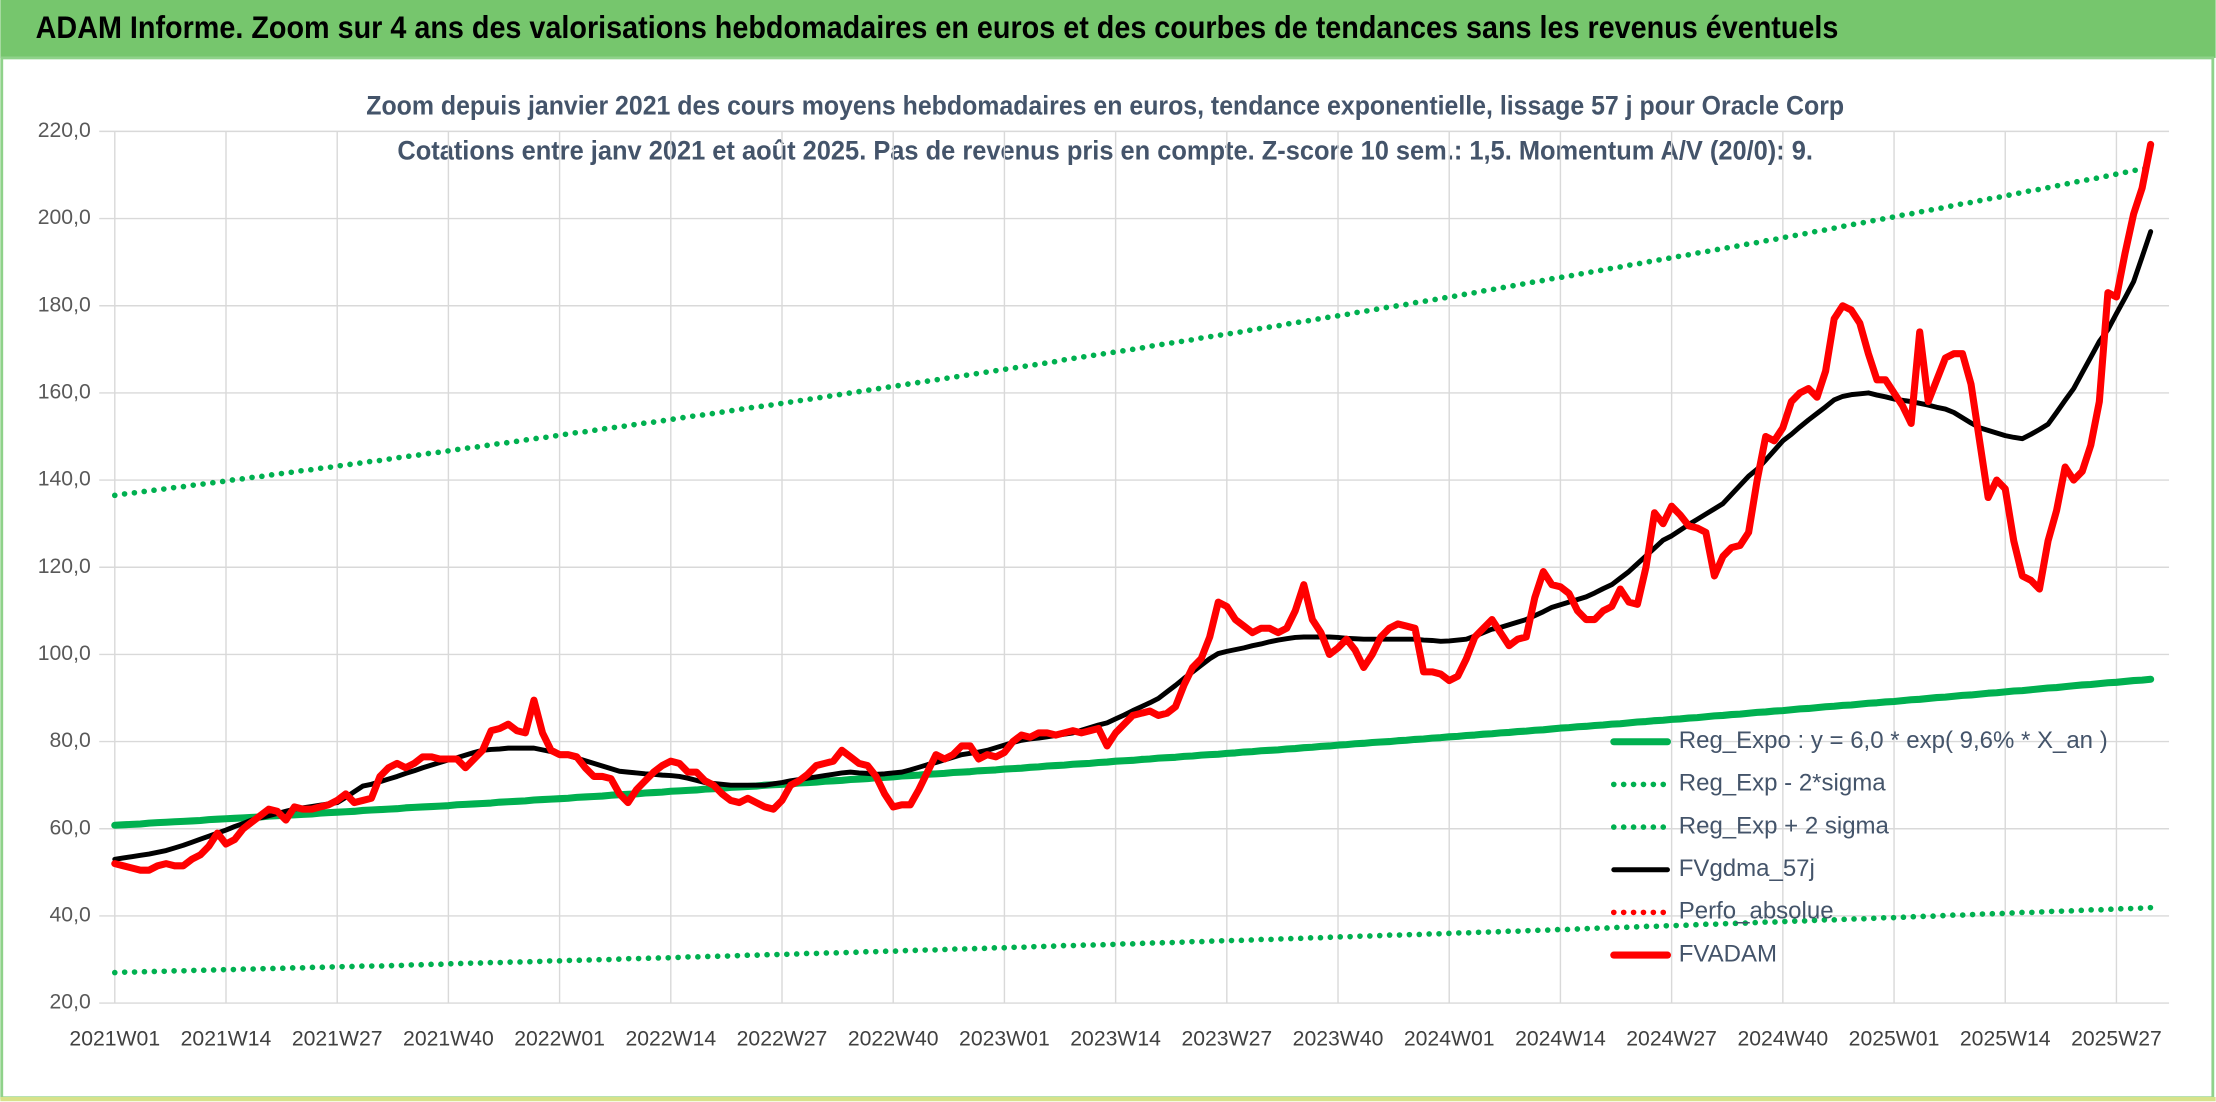  What do you see at coordinates (2005, 1038) in the screenshot?
I see `x-tick-label: 2025W14` at bounding box center [2005, 1038].